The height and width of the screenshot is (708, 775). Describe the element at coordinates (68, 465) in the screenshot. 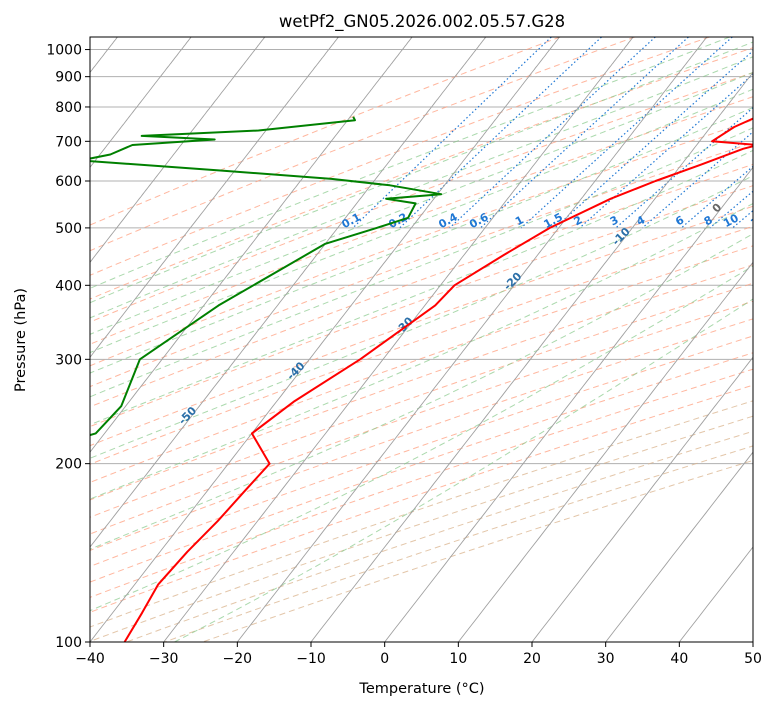

I see `y-tick-label: 200` at that location.